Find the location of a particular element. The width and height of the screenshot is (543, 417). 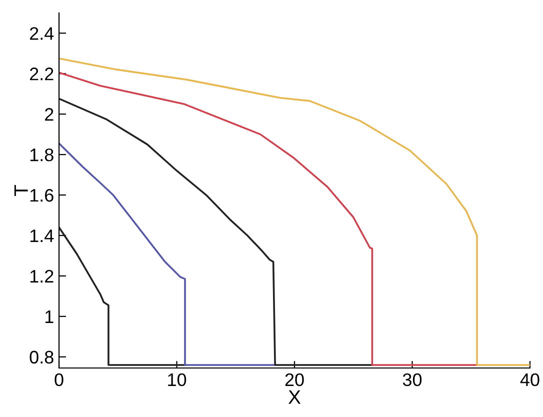

x-tick-label: 20 is located at coordinates (294, 379).